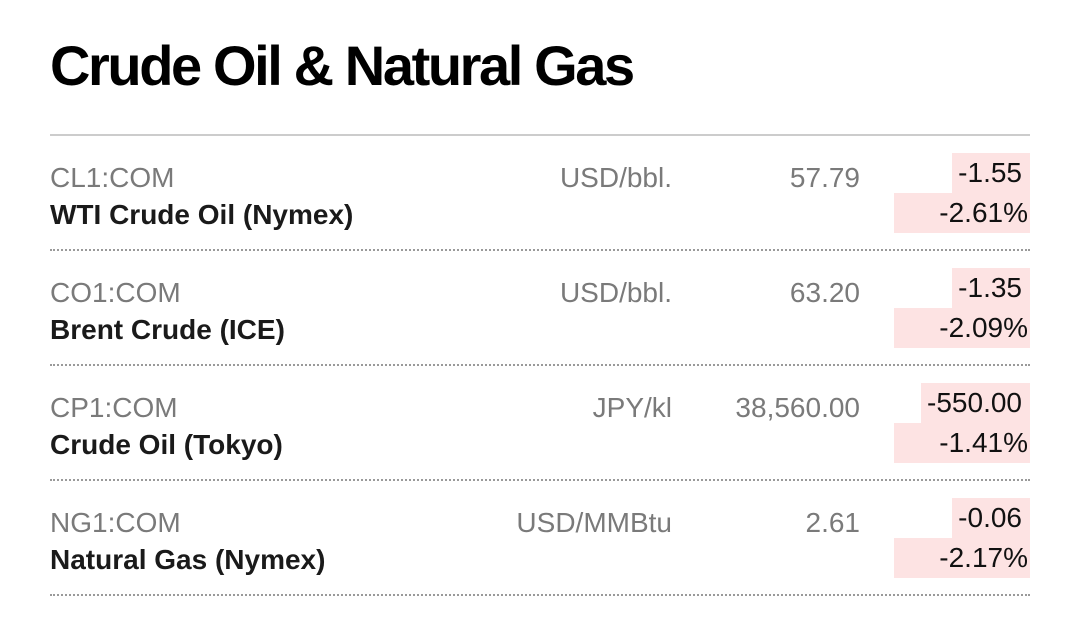 The height and width of the screenshot is (640, 1080). Describe the element at coordinates (962, 213) in the screenshot. I see `percent-change: -2.61%` at that location.